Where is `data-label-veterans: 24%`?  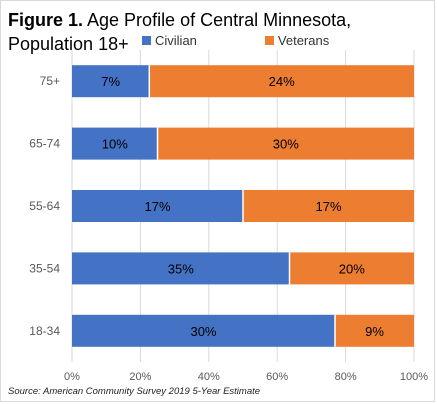
data-label-veterans: 24% is located at coordinates (282, 81).